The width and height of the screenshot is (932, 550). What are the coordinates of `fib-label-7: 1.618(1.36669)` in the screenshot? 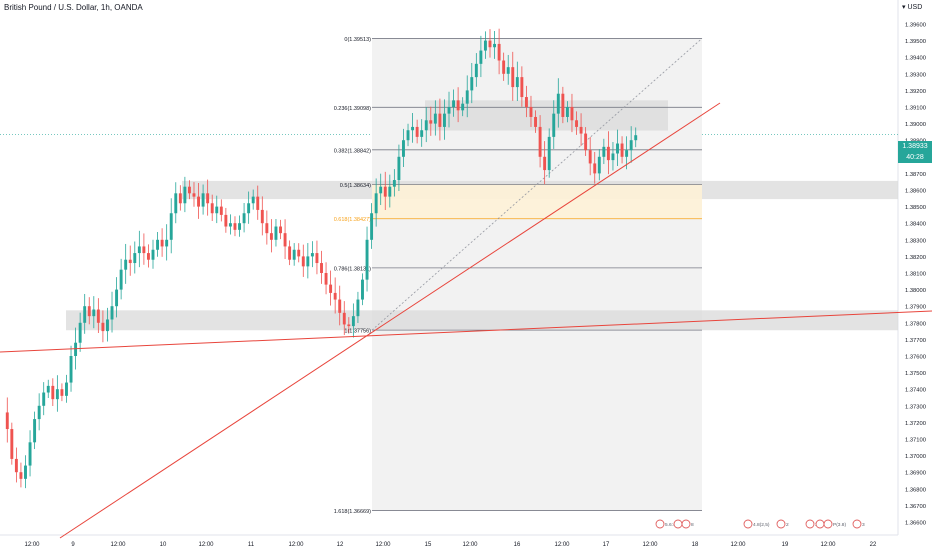 It's located at (352, 512).